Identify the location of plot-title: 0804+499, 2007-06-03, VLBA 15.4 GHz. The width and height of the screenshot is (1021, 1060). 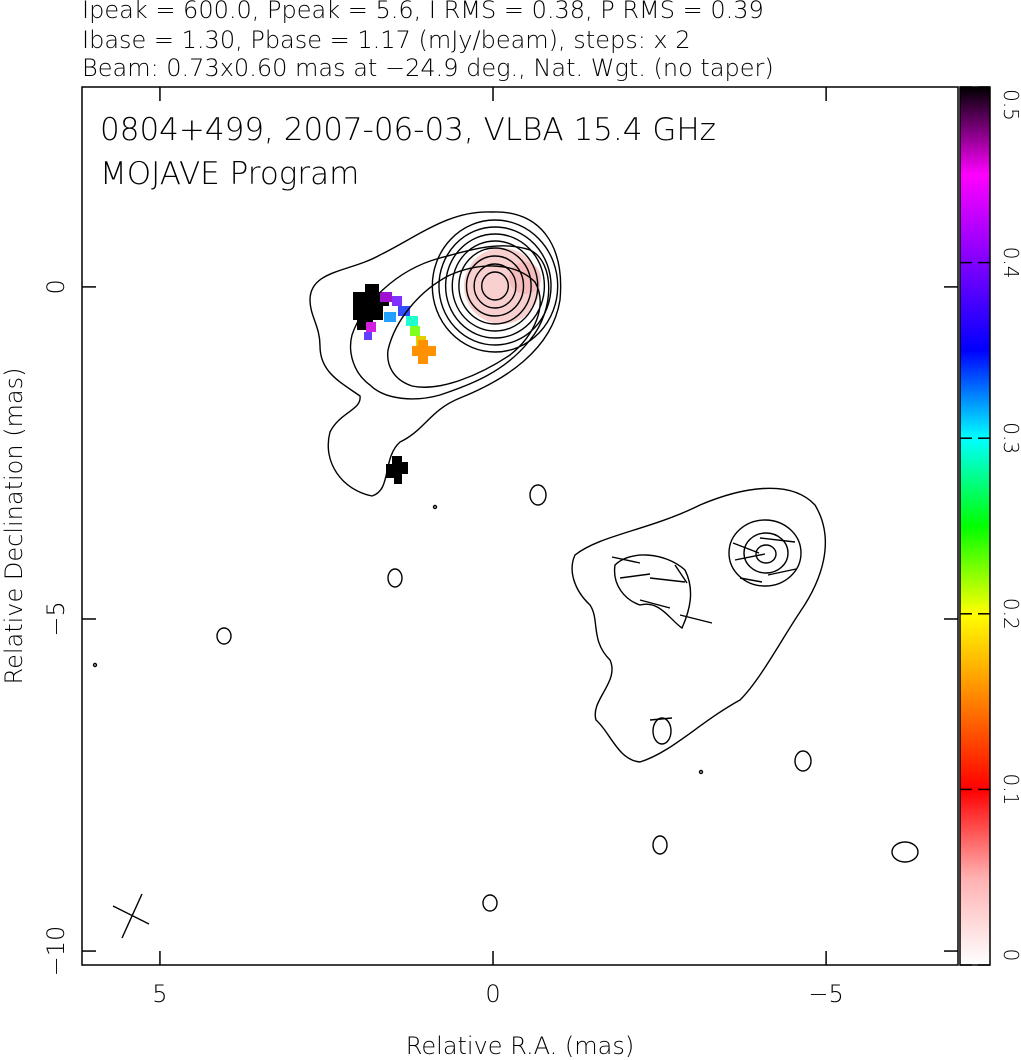
(408, 130).